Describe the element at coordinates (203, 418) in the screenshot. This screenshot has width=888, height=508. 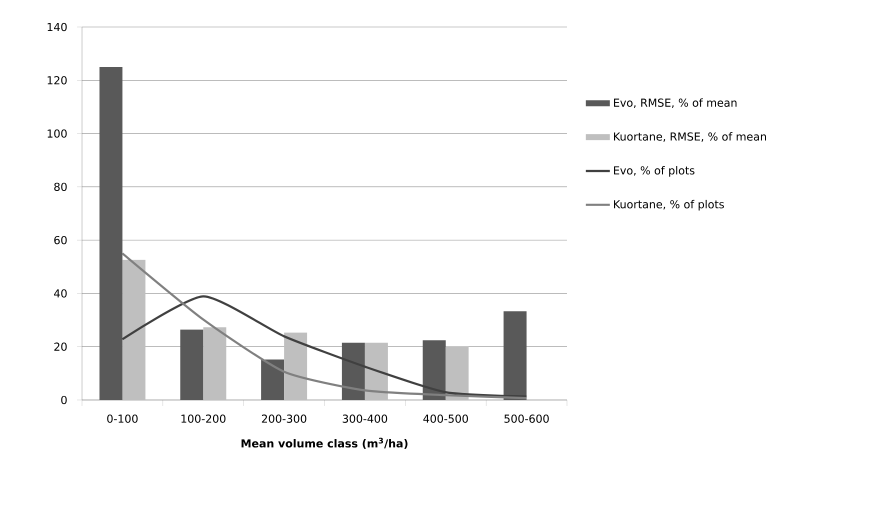
I see `x-tick-label: 100-200` at that location.